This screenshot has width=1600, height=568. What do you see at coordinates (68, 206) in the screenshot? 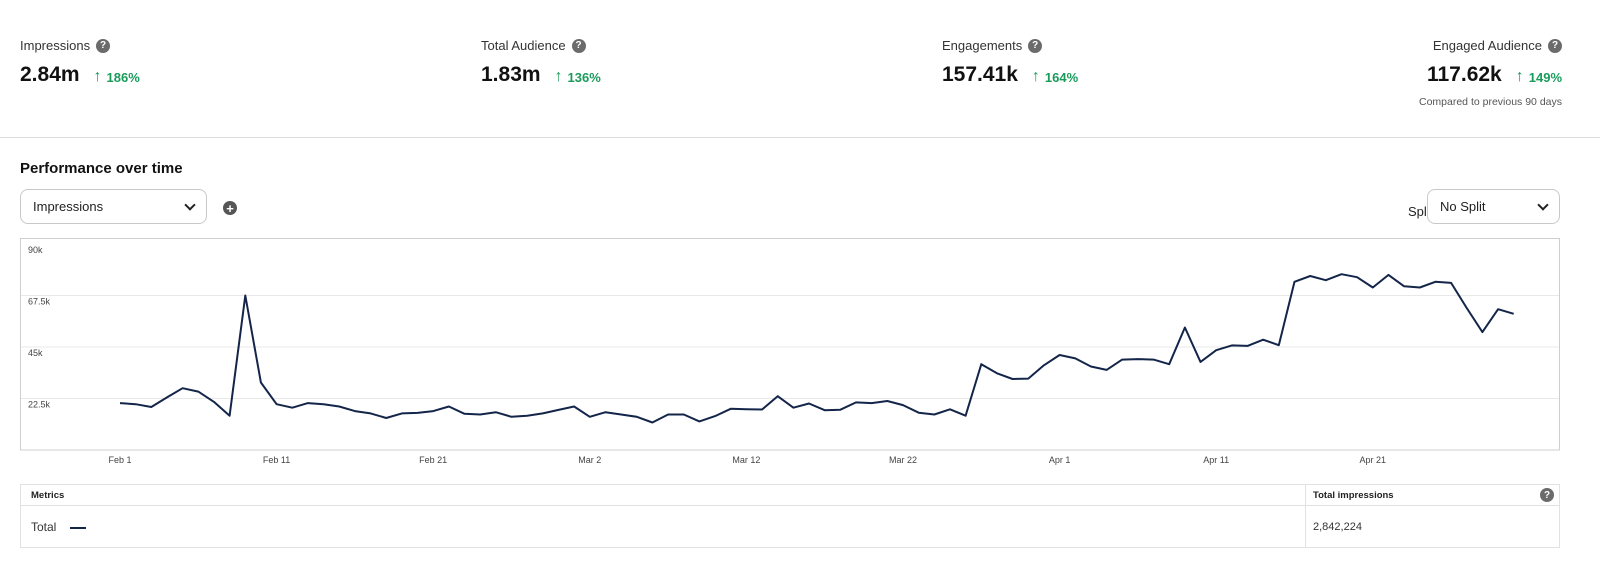
I see `metric-select-value: Impressions` at bounding box center [68, 206].